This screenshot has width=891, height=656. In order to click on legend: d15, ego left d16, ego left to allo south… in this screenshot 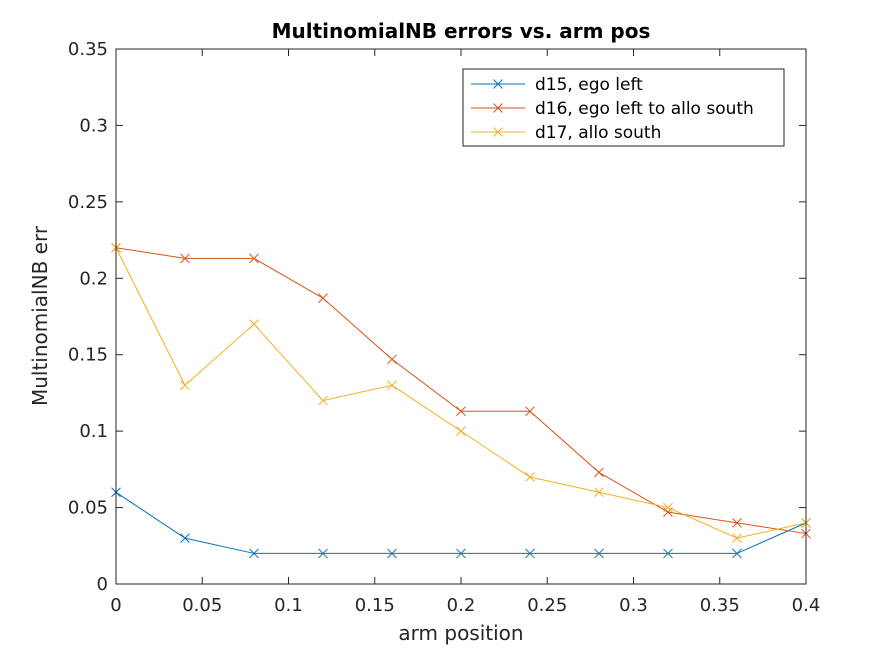, I will do `click(623, 107)`.